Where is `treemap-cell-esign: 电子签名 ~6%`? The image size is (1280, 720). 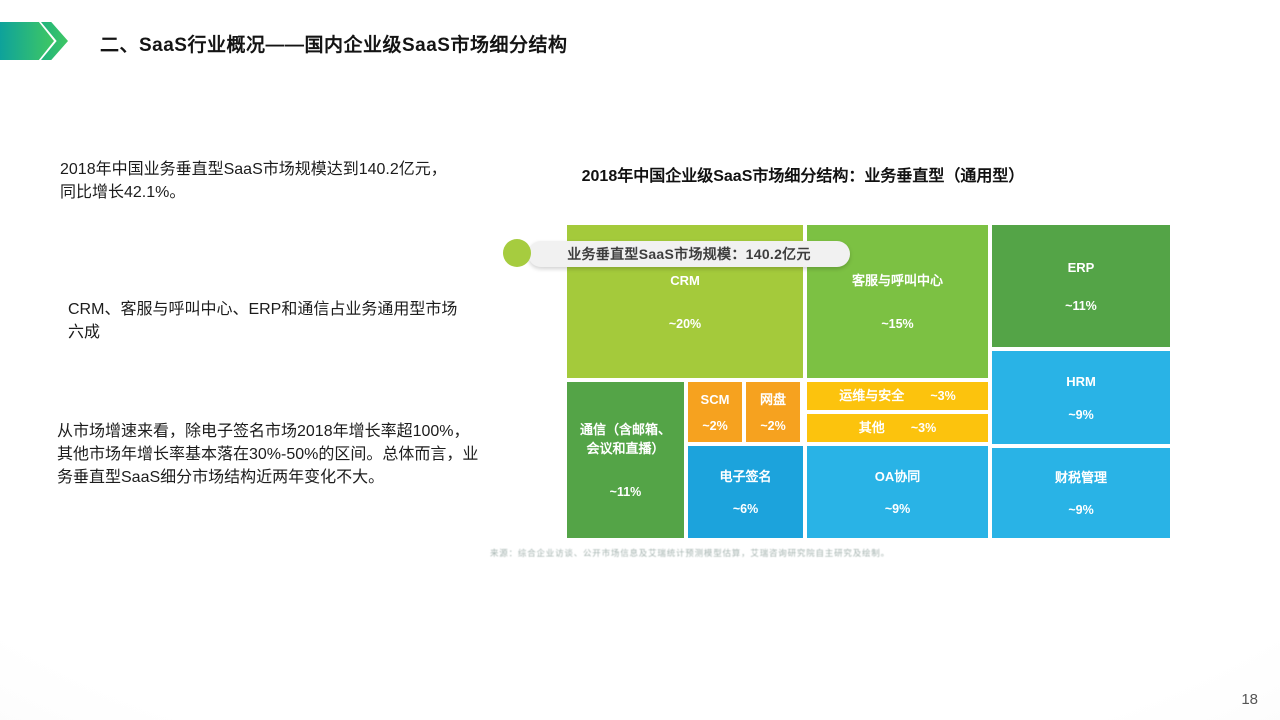 treemap-cell-esign: 电子签名 ~6% is located at coordinates (745, 492).